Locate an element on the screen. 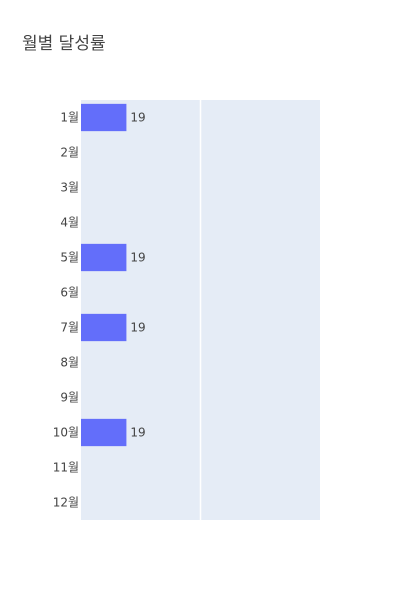 The image size is (400, 604). y-tick-label: 8월 is located at coordinates (69, 363).